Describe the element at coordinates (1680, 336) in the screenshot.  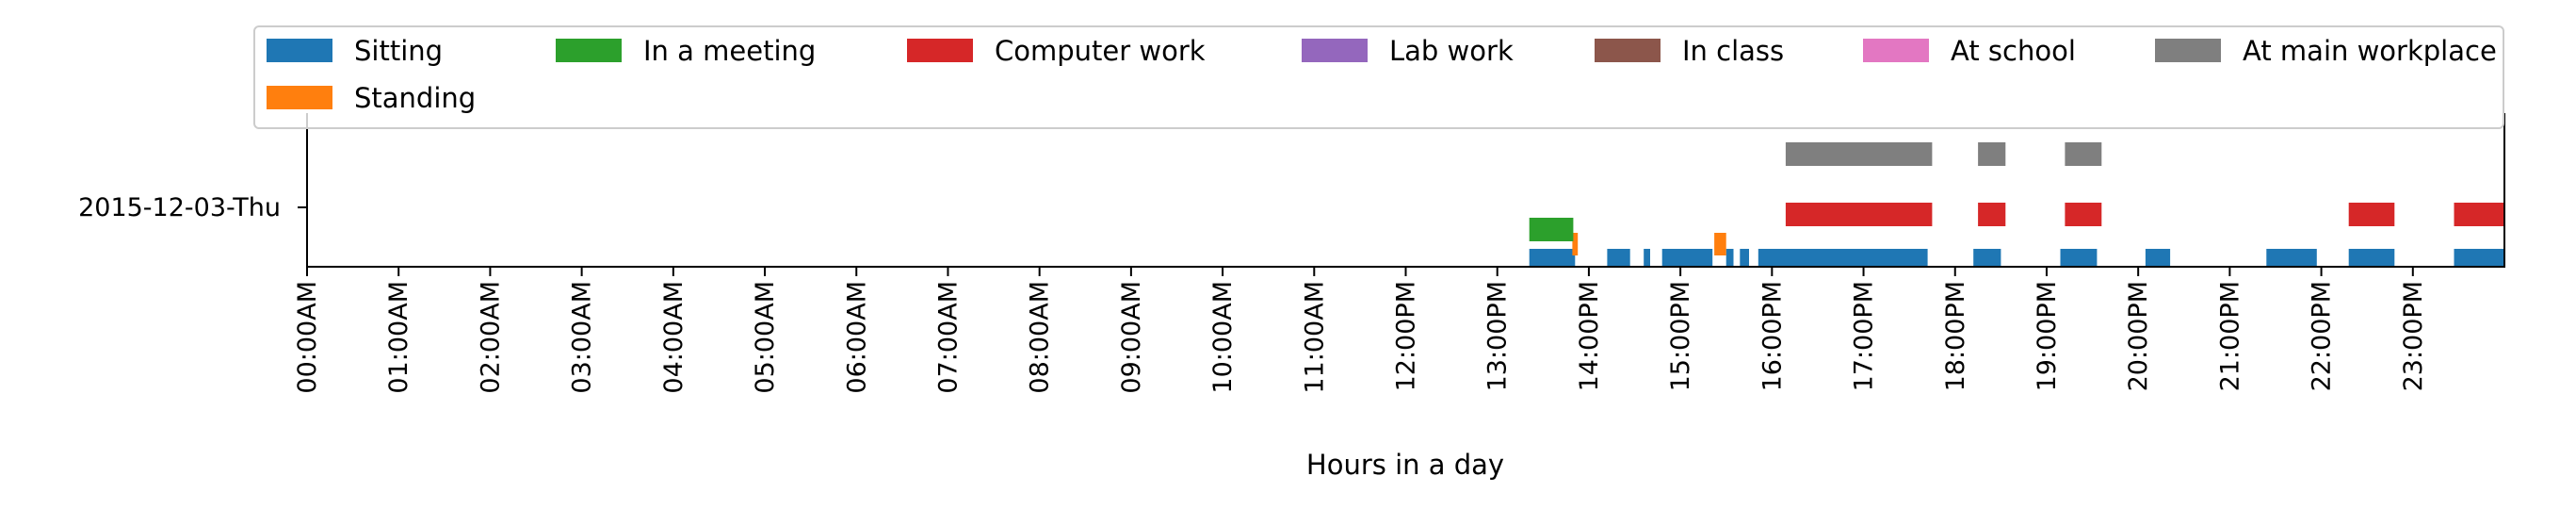
I see `x-tick-label-15: 15:00PM` at that location.